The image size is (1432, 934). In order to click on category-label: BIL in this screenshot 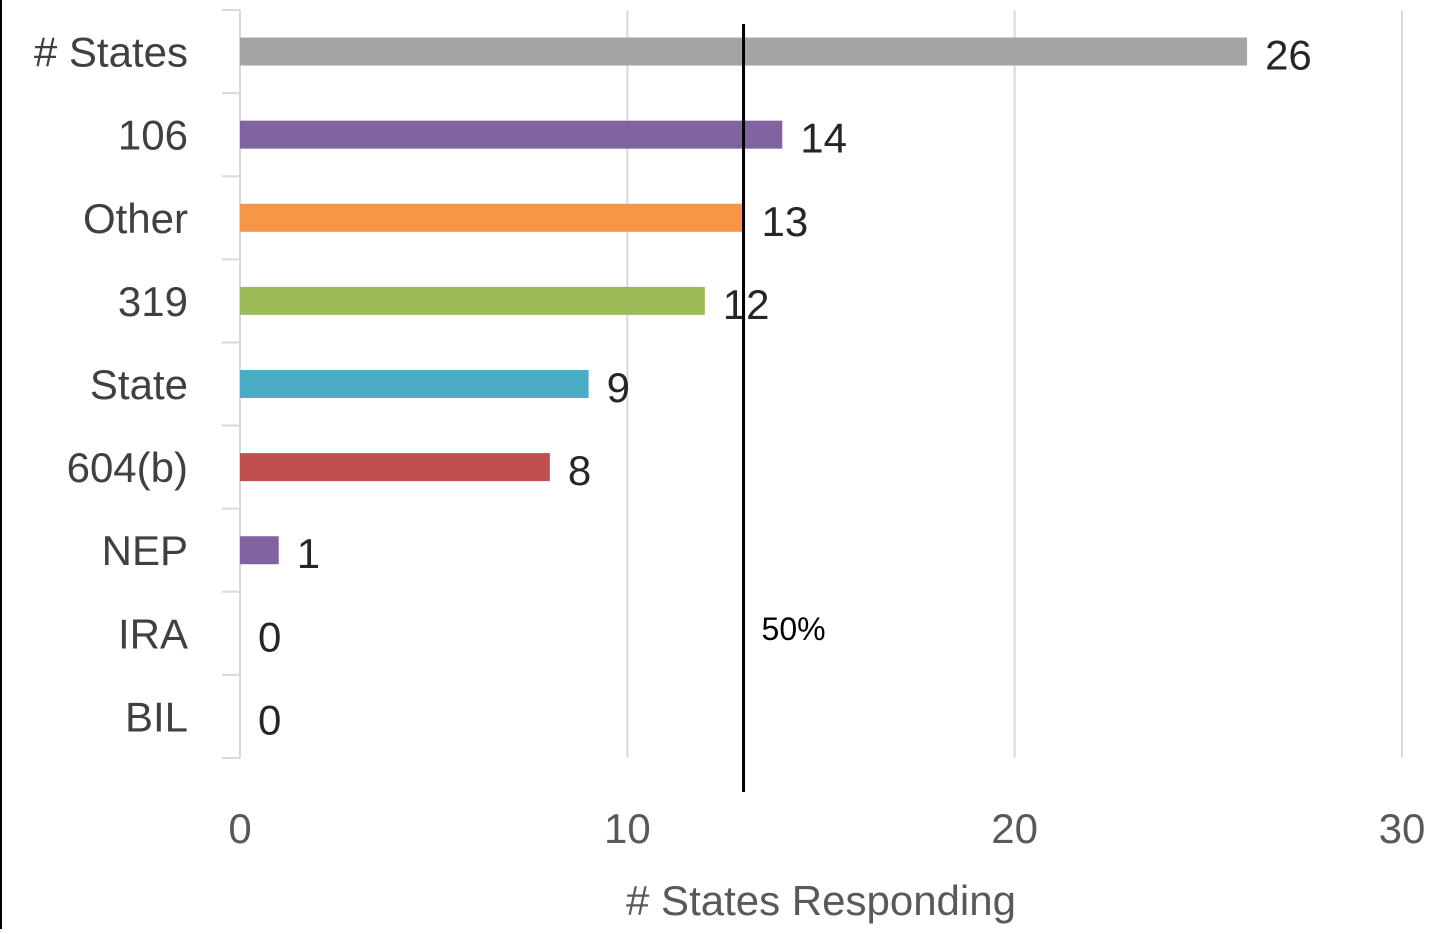, I will do `click(156, 716)`.